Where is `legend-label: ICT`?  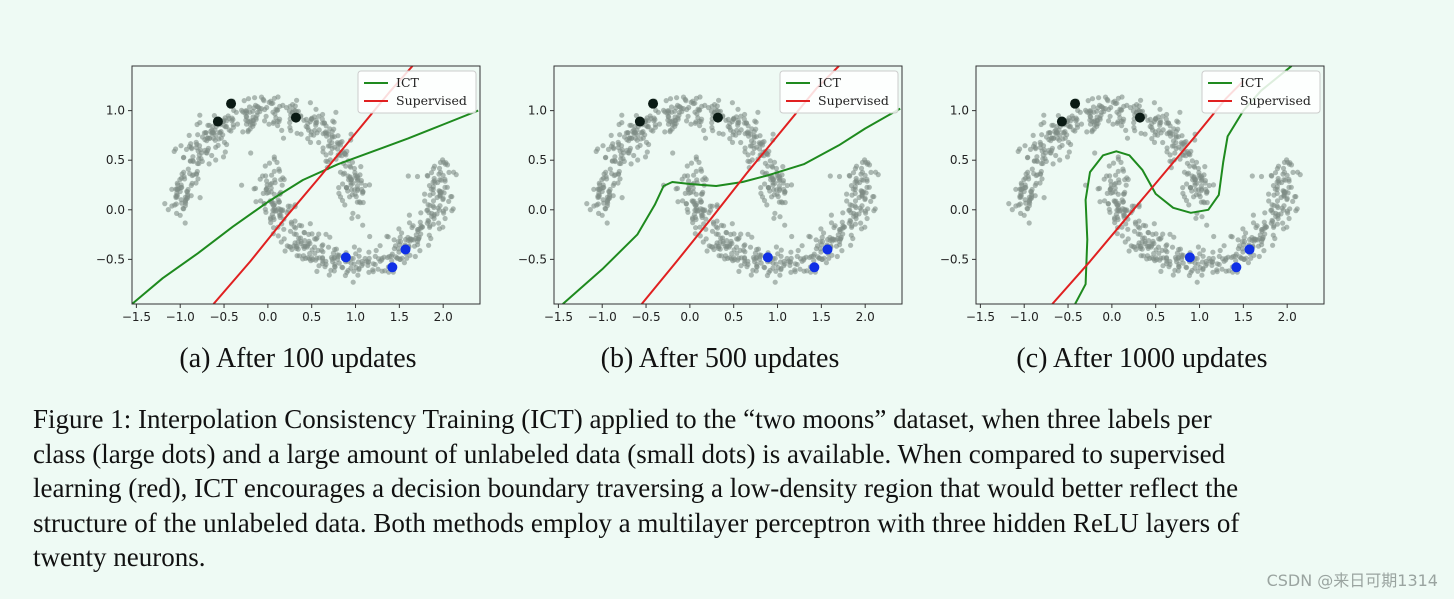 legend-label: ICT is located at coordinates (408, 82).